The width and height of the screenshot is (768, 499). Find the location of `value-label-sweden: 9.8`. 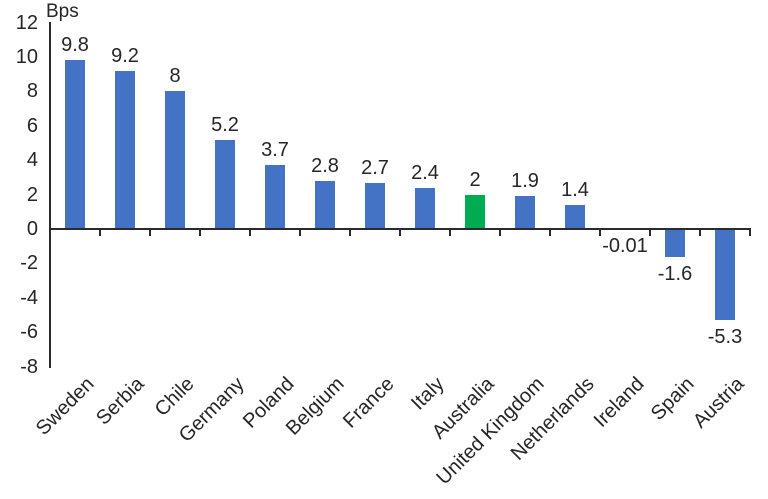

value-label-sweden: 9.8 is located at coordinates (75, 45).